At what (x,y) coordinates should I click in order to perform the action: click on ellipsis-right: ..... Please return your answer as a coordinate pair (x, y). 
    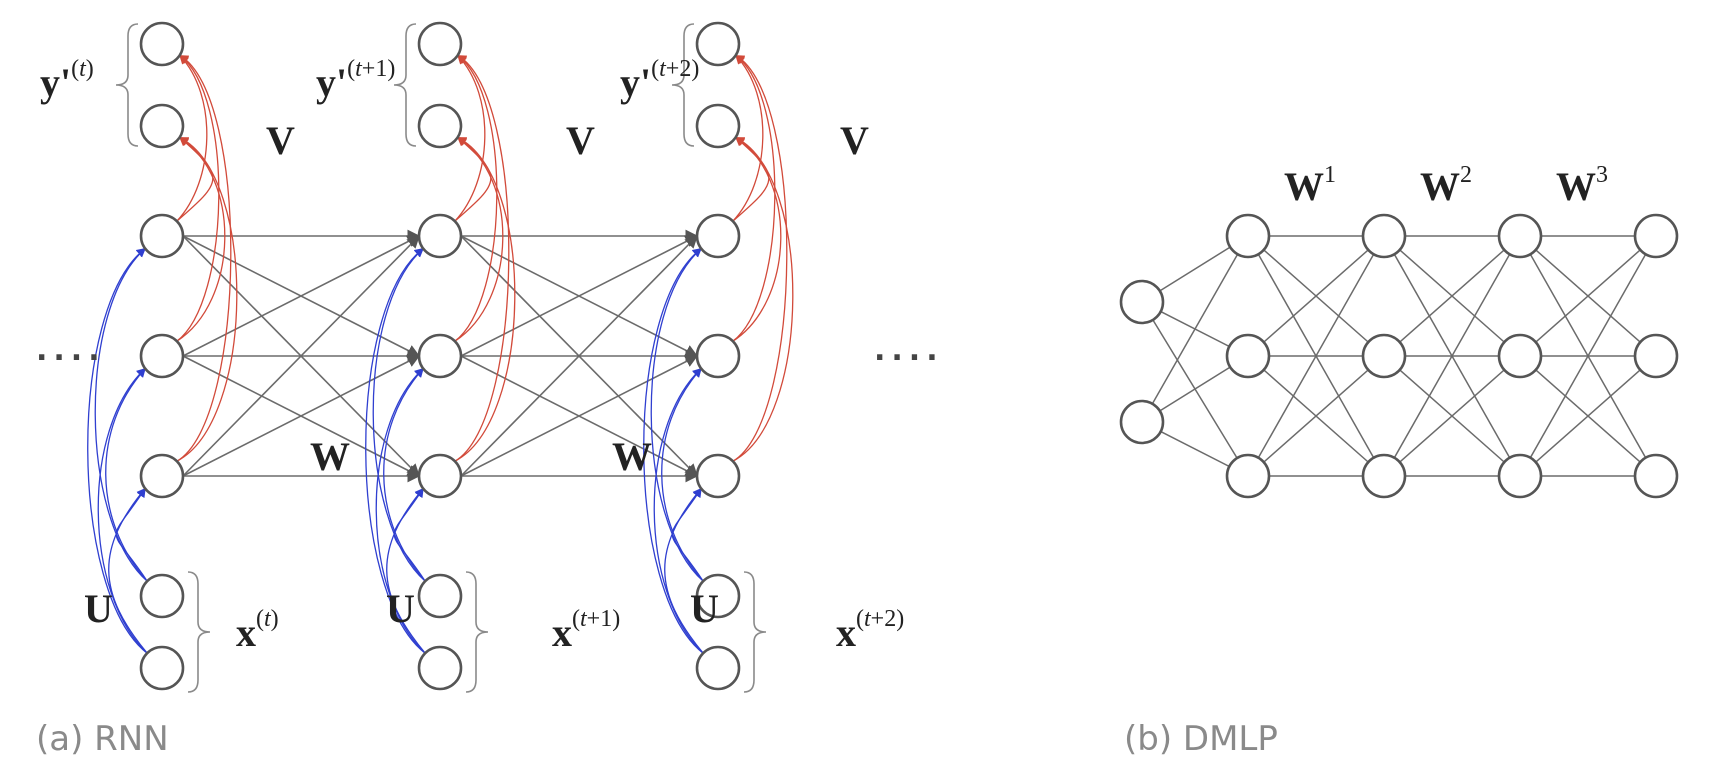
    Looking at the image, I should click on (909, 350).